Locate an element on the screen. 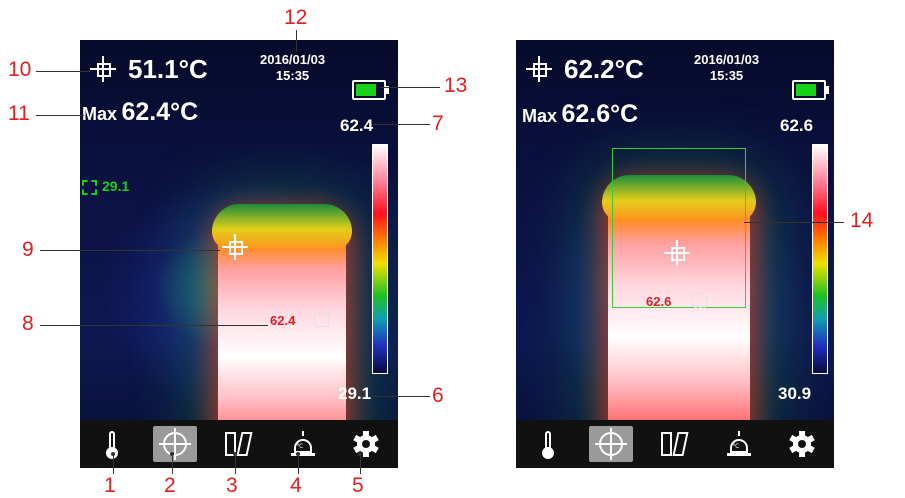 The image size is (905, 498). max-readout: Max 62.4°C is located at coordinates (140, 112).